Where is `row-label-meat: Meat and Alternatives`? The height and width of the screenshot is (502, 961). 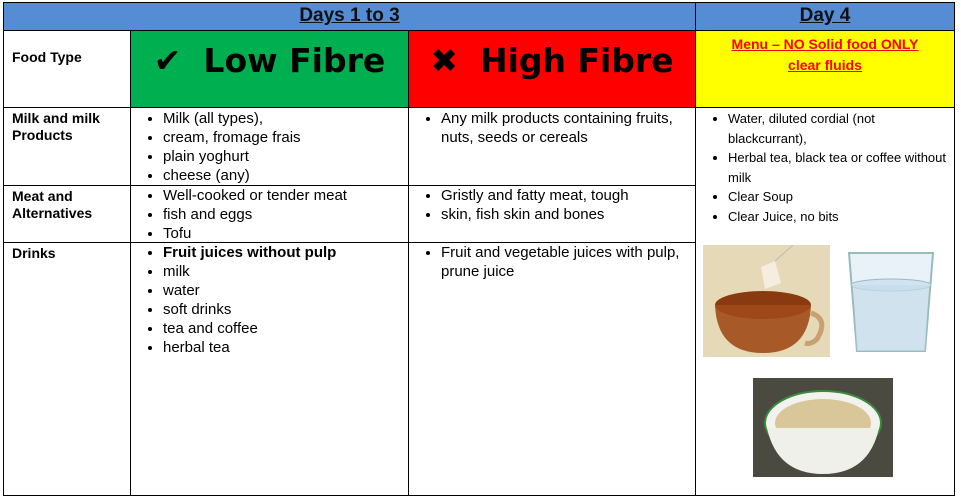 row-label-meat: Meat and Alternatives is located at coordinates (67, 214).